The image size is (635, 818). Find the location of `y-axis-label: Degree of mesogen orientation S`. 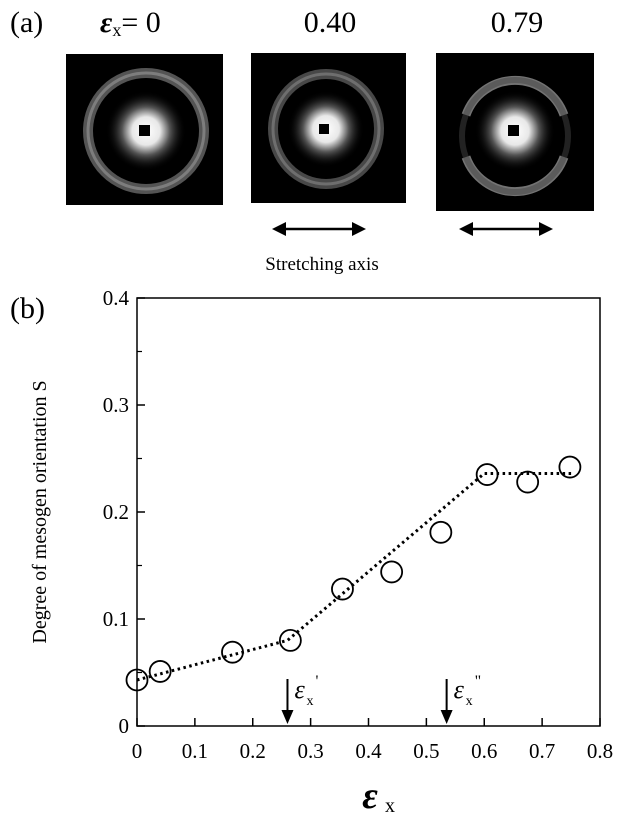

y-axis-label: Degree of mesogen orientation S is located at coordinates (40, 511).